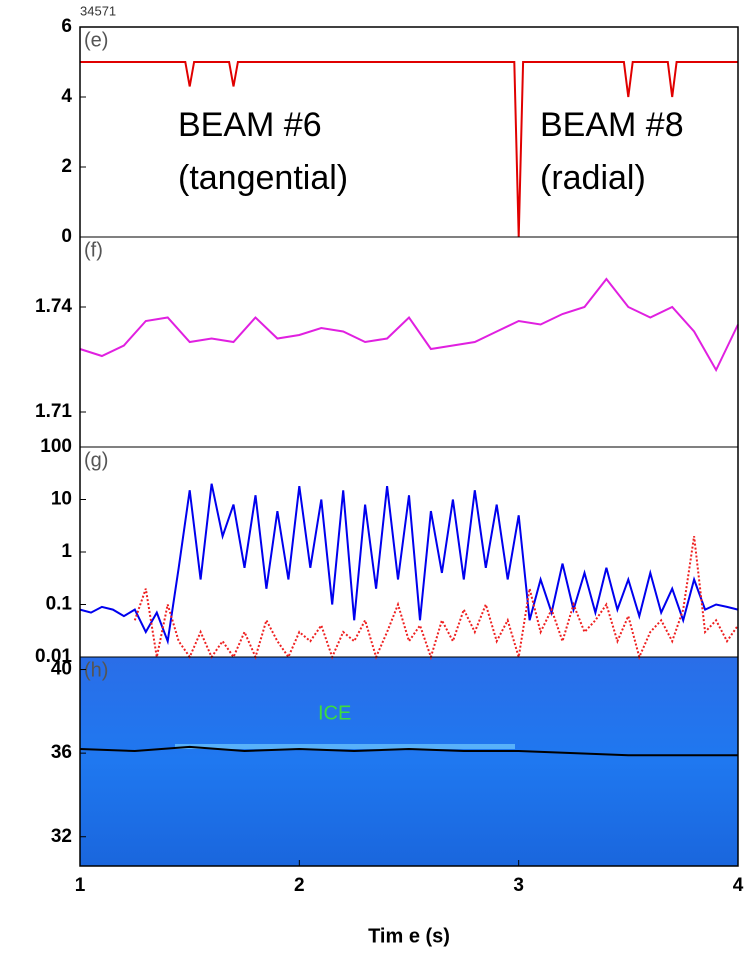 The width and height of the screenshot is (748, 954). I want to click on x-tick-label: 1, so click(80, 885).